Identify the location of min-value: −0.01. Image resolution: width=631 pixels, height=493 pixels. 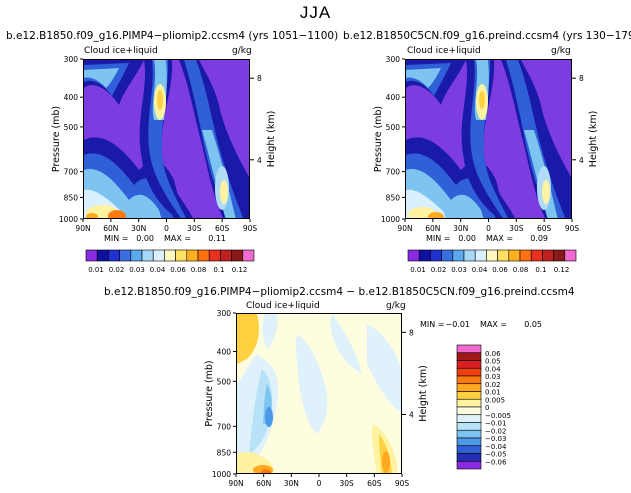
(457, 324).